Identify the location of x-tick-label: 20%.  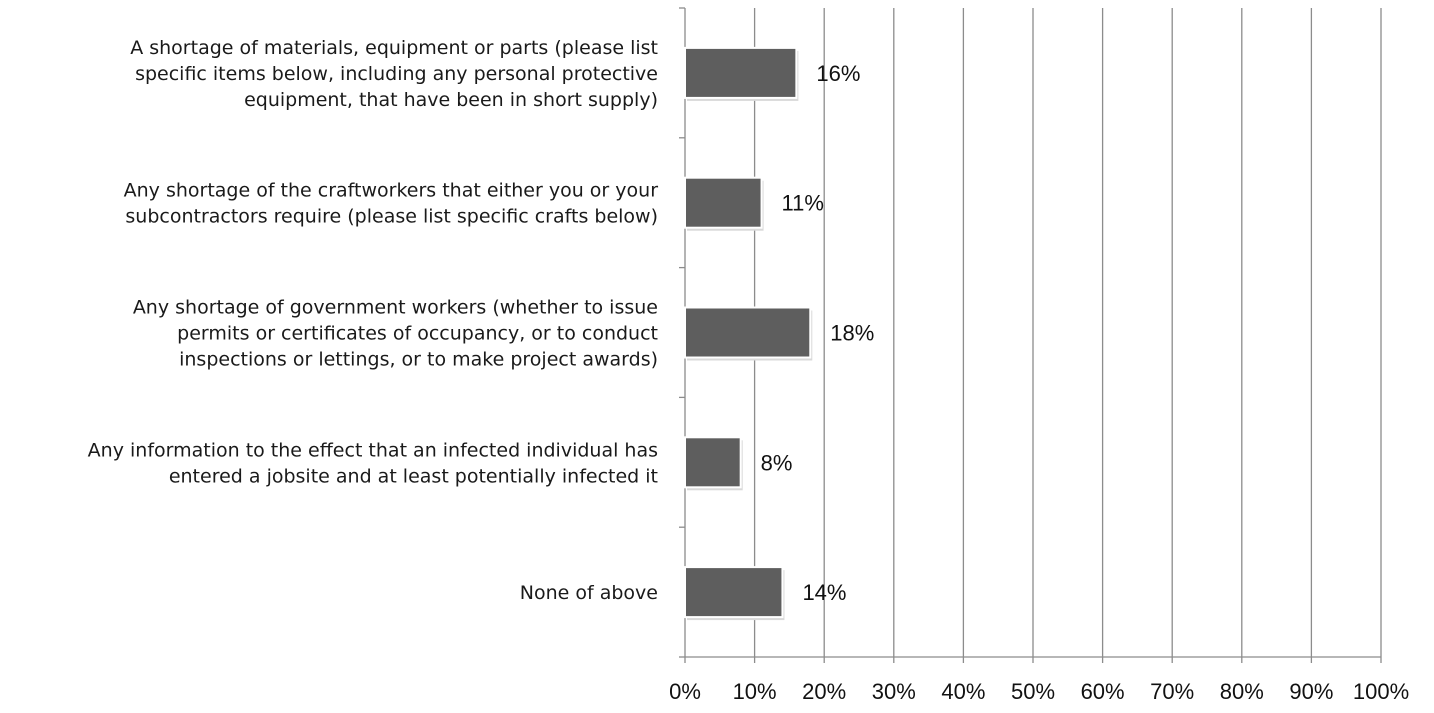
(824, 691).